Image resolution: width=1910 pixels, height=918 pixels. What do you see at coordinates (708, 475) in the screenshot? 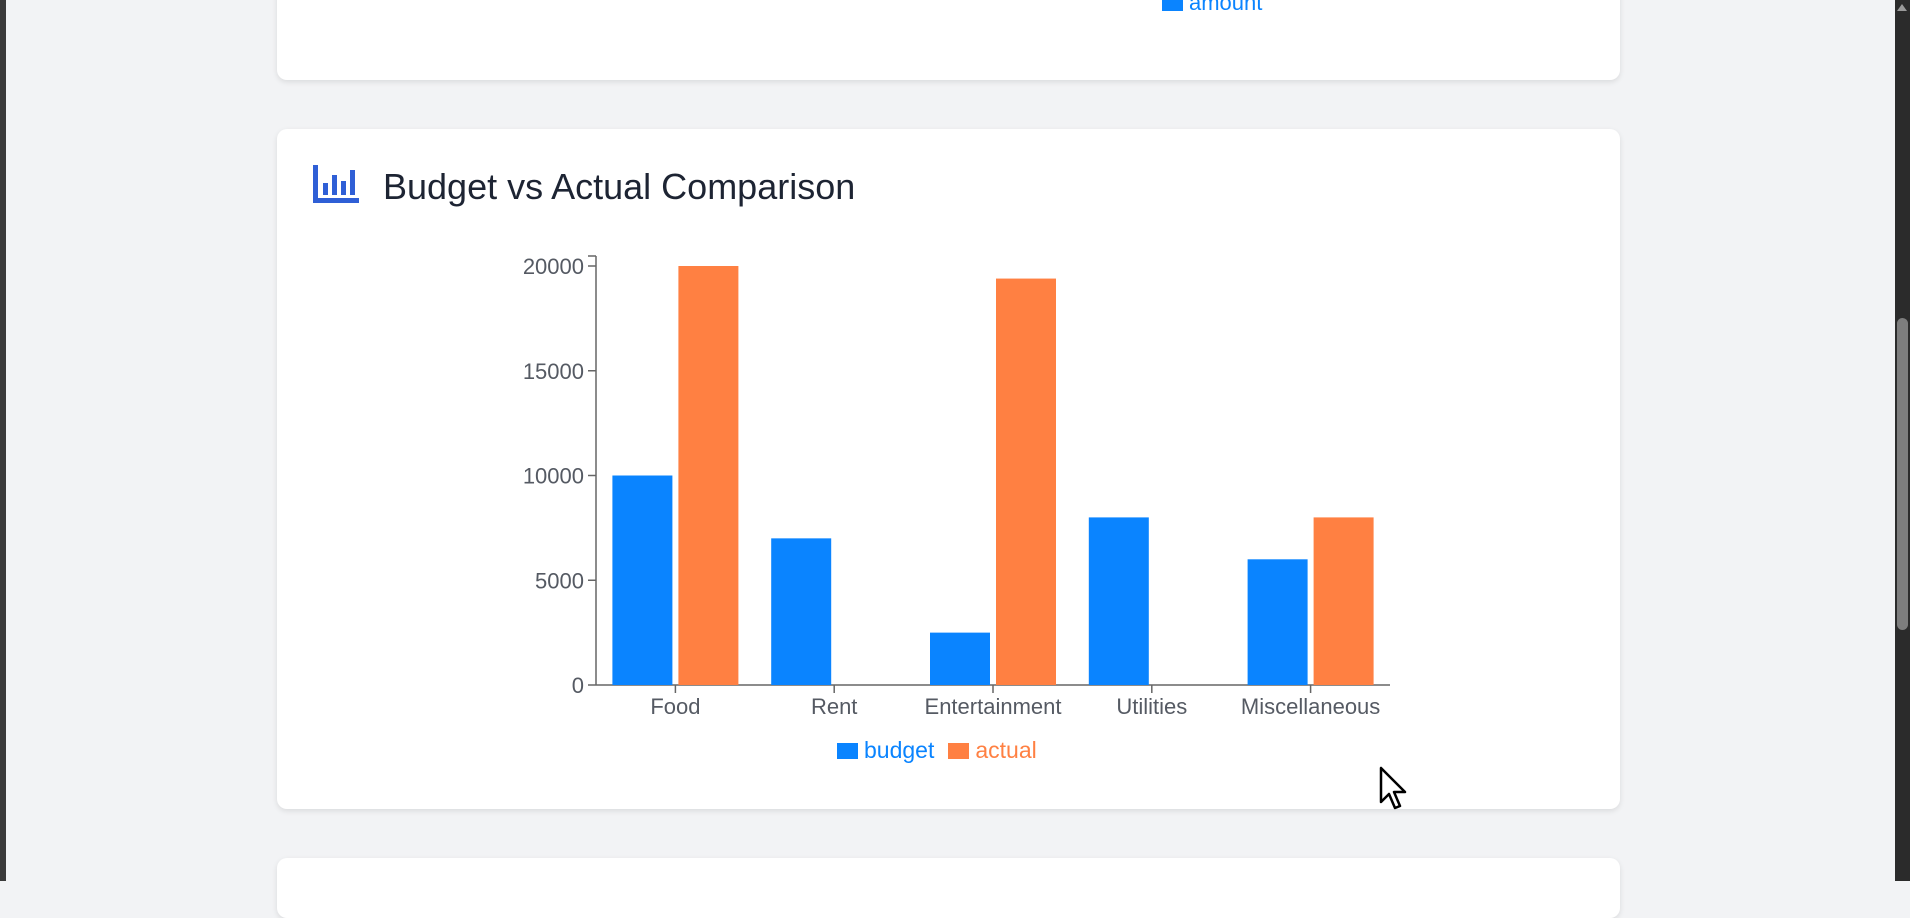
I see `bar-actual-food` at bounding box center [708, 475].